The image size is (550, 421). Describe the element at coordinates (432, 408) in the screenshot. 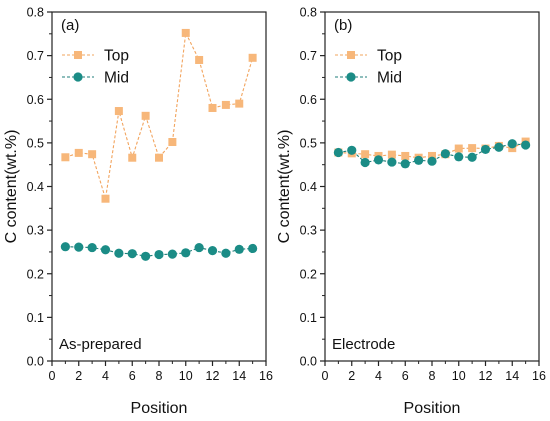

I see `x-axis-title: Position` at that location.